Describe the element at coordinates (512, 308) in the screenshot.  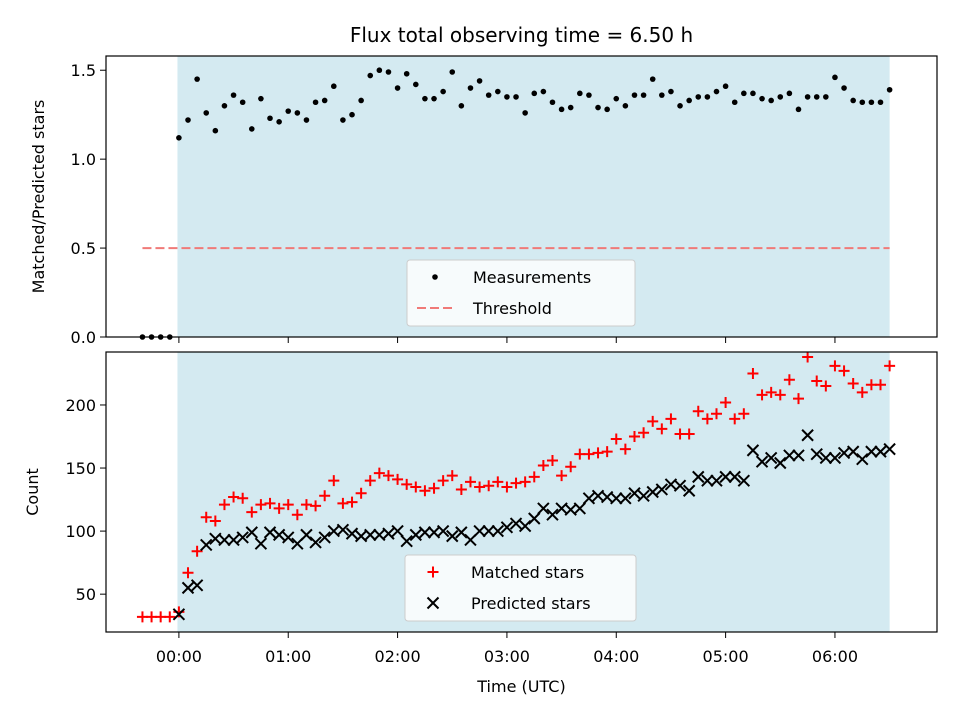
I see `legend-label: Threshold` at that location.